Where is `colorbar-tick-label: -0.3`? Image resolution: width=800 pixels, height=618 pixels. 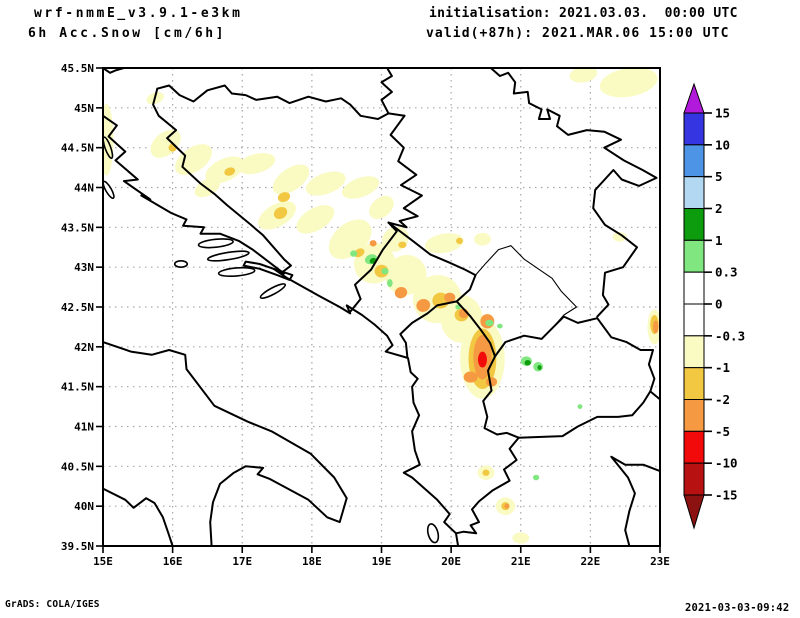
colorbar-tick-label: -0.3 is located at coordinates (730, 335).